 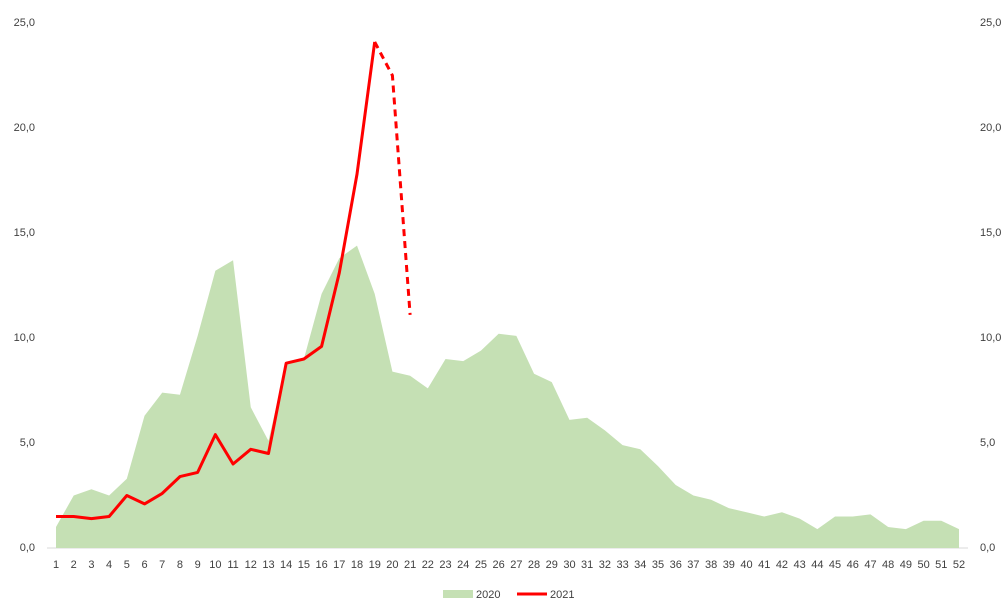 I want to click on x-tick-label: 47, so click(x=870, y=565).